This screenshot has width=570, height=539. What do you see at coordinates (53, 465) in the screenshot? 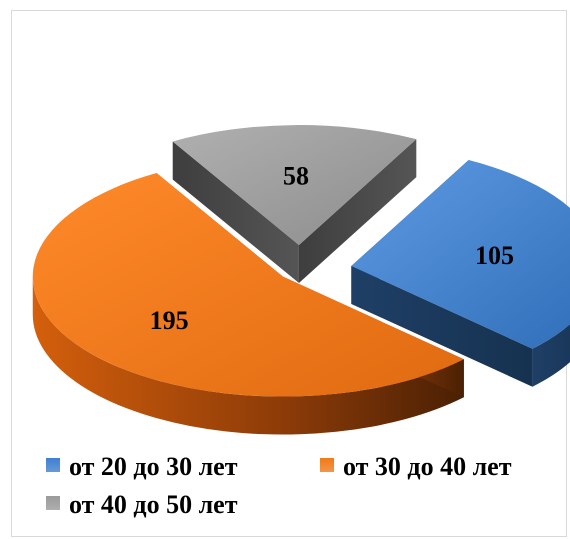
I see `legend-swatch-blue` at bounding box center [53, 465].